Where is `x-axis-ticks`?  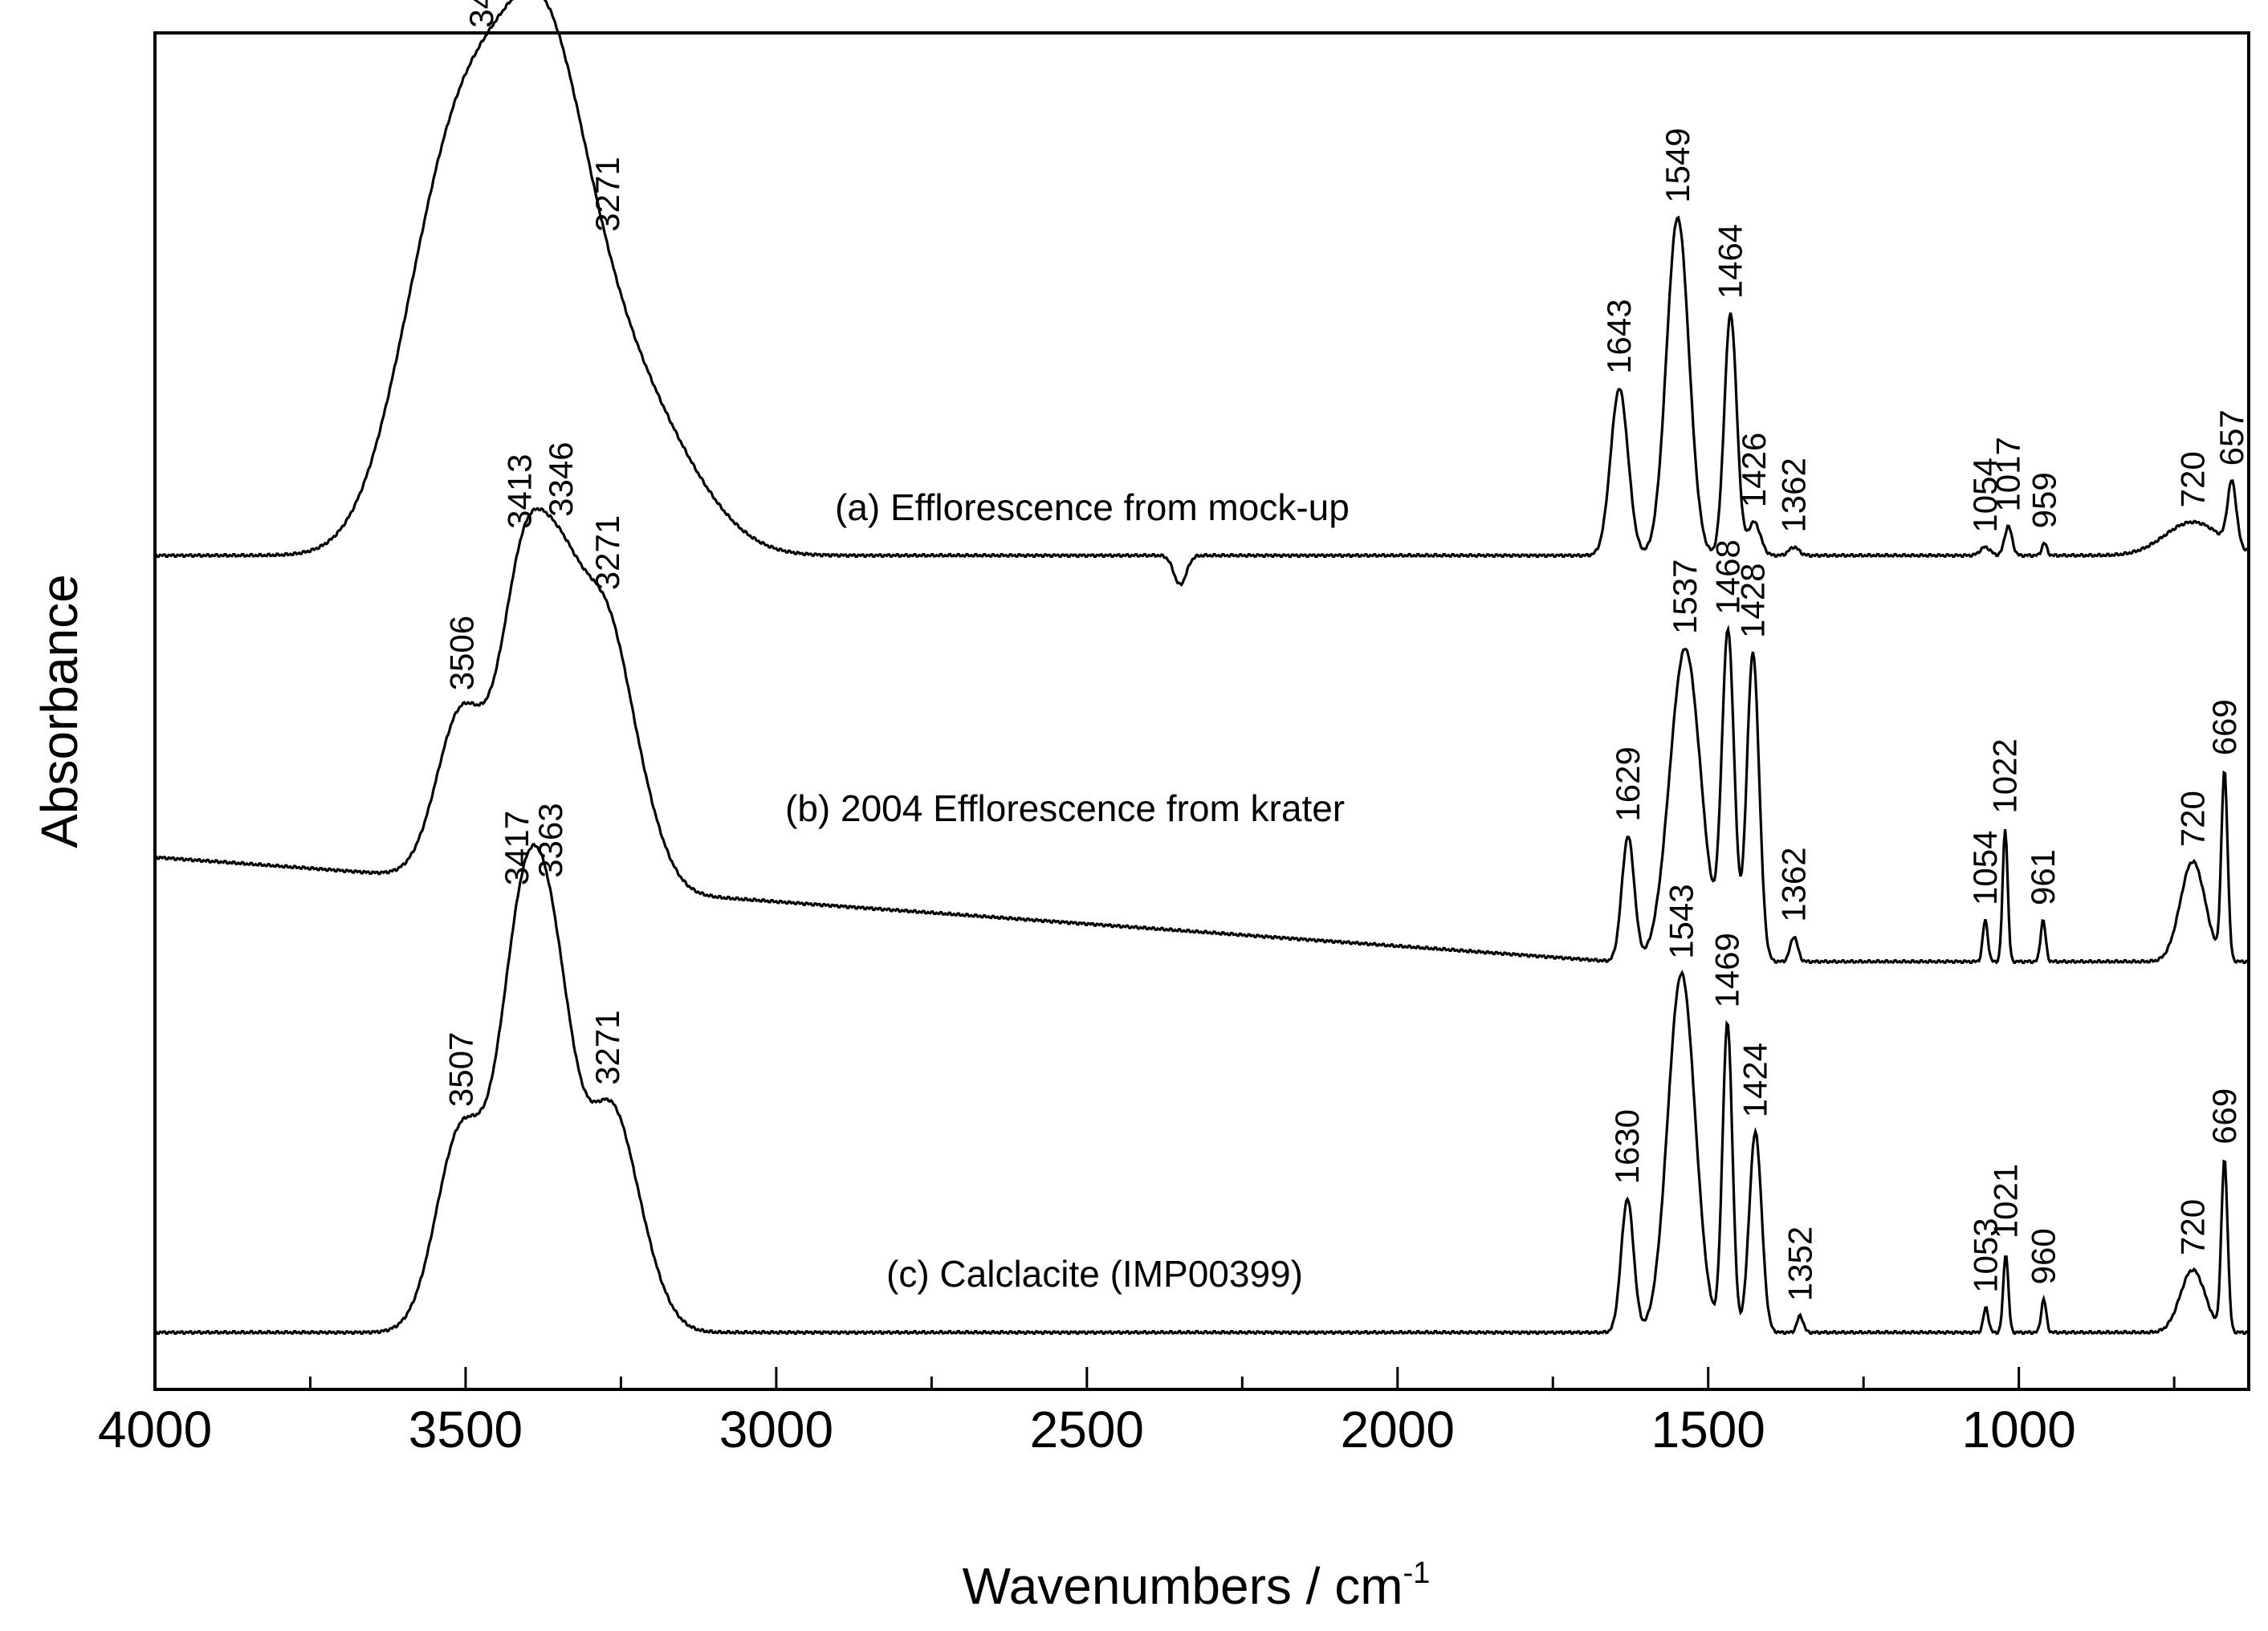 x-axis-ticks is located at coordinates (1164, 1378).